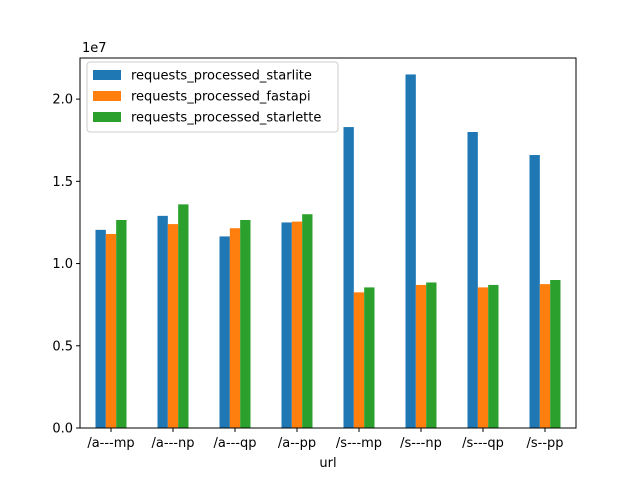 The image size is (640, 480). I want to click on legend-box, so click(212, 97).